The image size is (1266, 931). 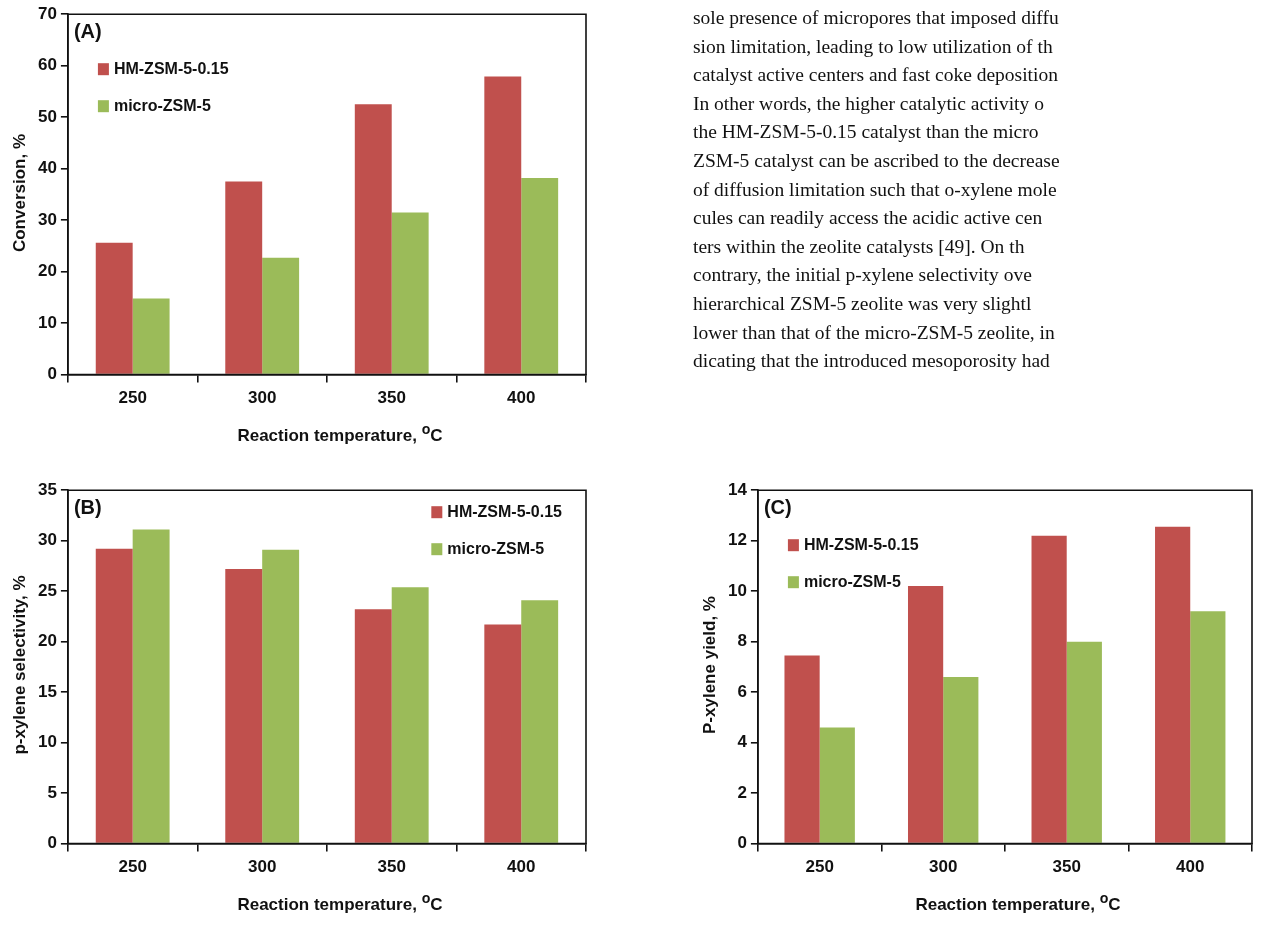 I want to click on y-tick-label: 6, so click(x=742, y=691).